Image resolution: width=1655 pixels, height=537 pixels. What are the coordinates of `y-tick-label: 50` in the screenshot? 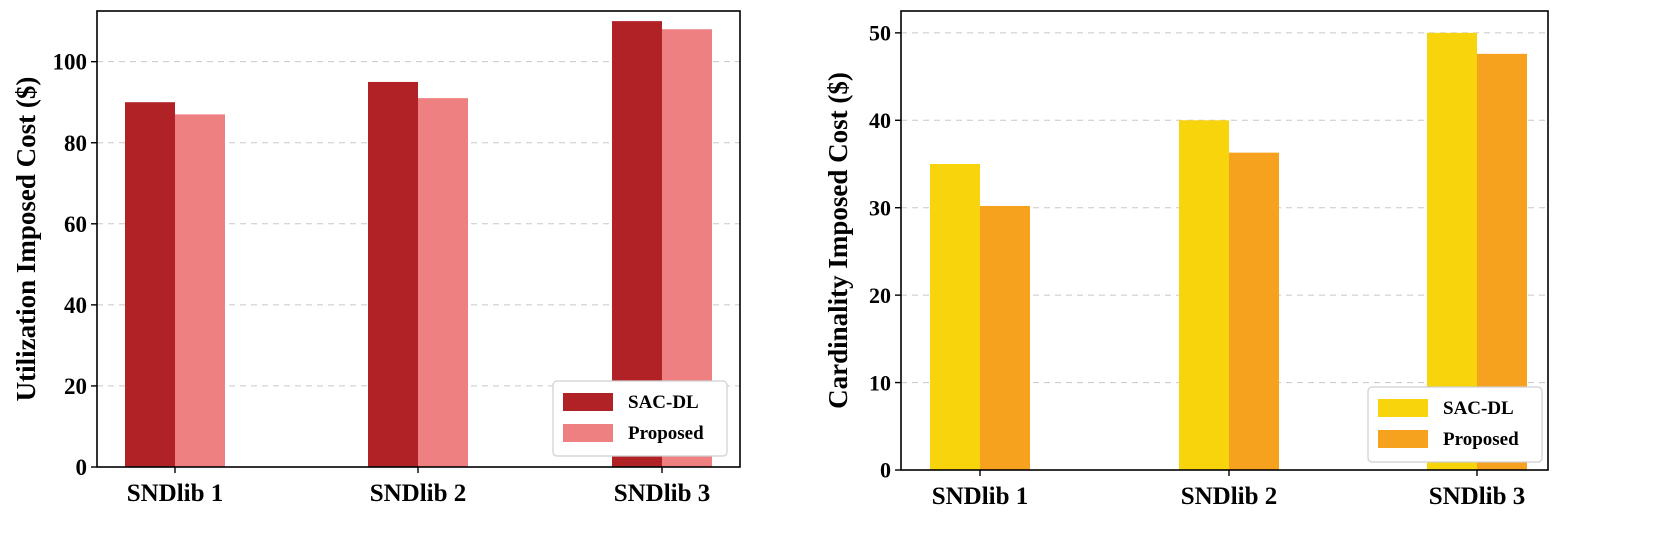 It's located at (880, 33).